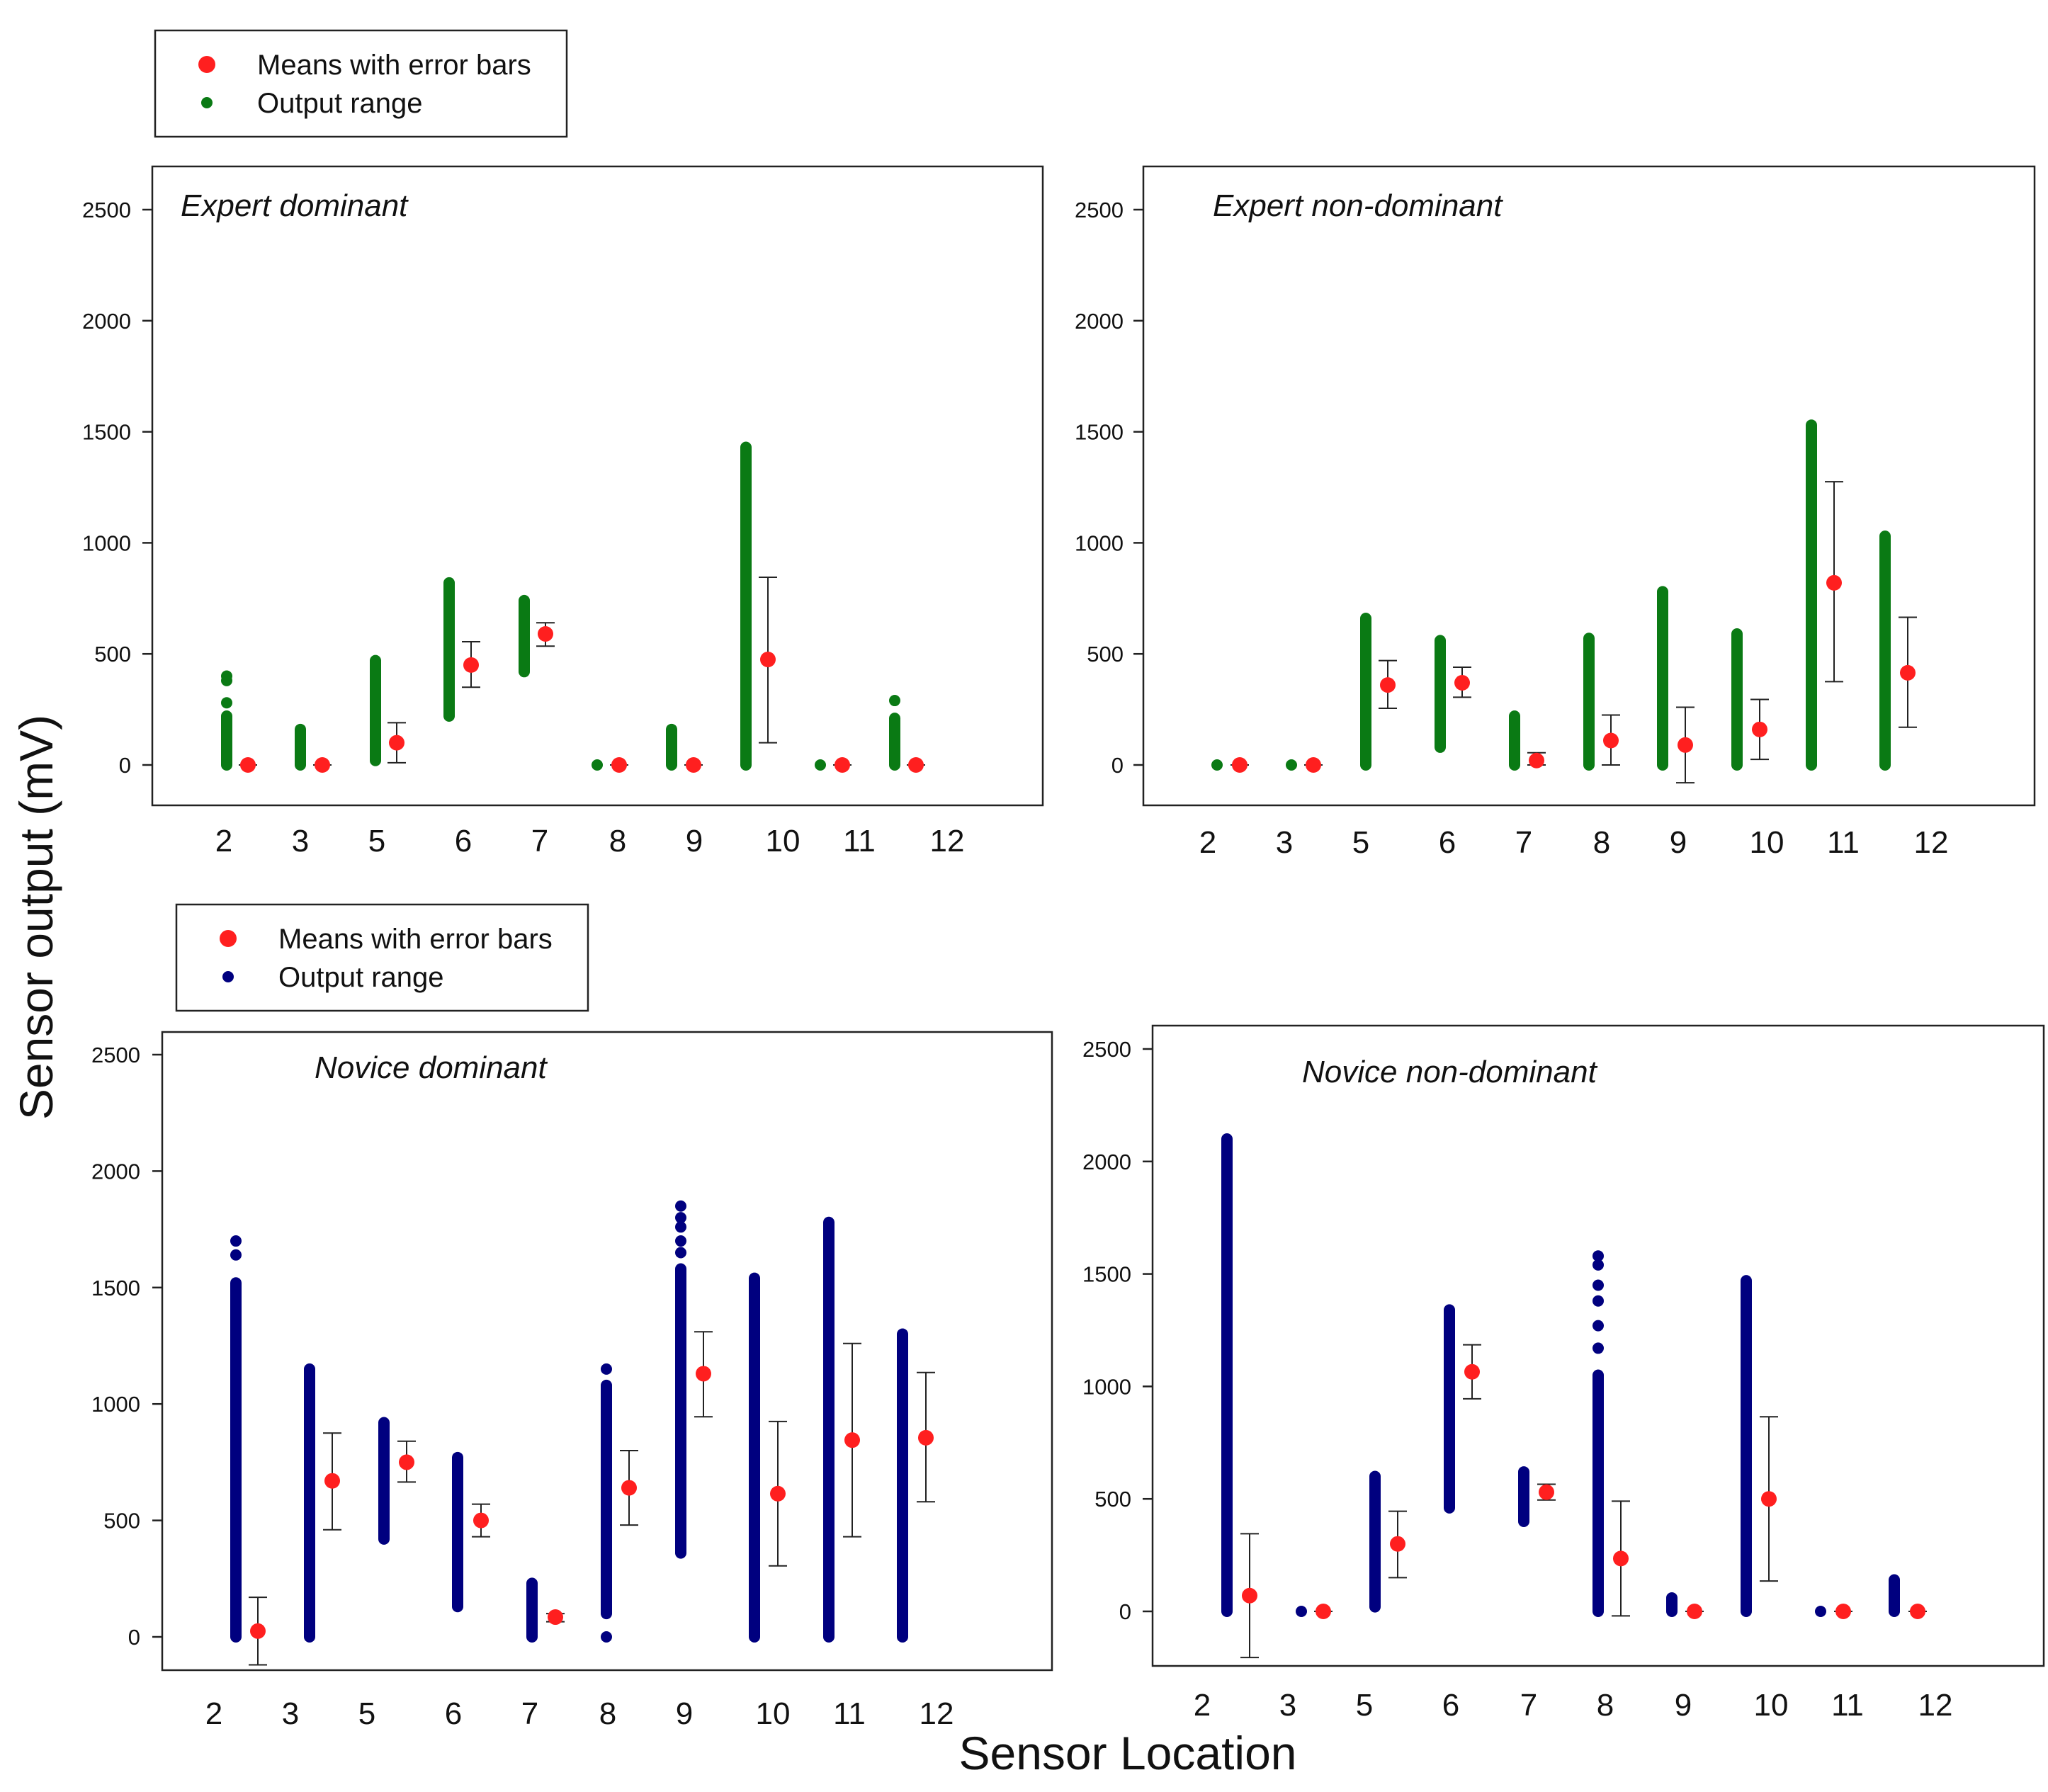  Describe the element at coordinates (431, 1067) in the screenshot. I see `panel-title: Novice dominant` at that location.